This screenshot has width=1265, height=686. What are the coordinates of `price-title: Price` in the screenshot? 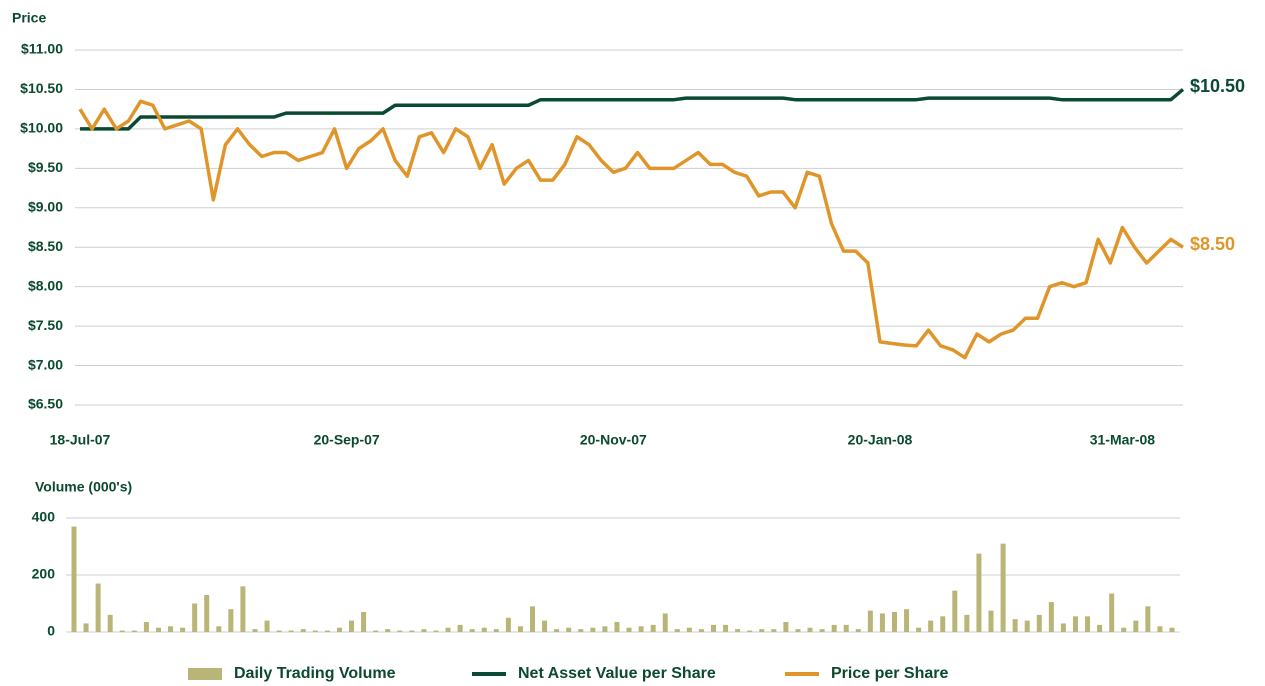 It's located at (29, 18).